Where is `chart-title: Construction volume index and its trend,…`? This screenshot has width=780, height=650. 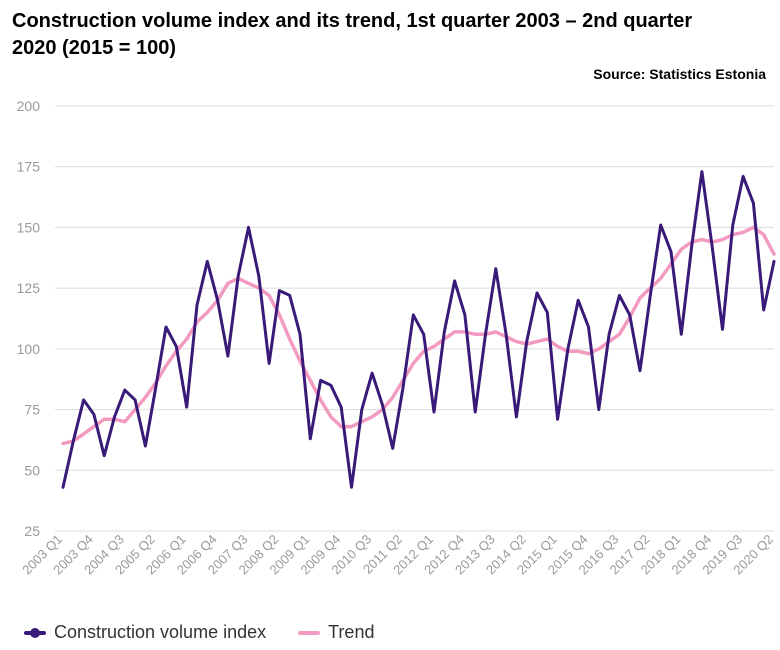
chart-title: Construction volume index and its trend,… is located at coordinates (352, 34).